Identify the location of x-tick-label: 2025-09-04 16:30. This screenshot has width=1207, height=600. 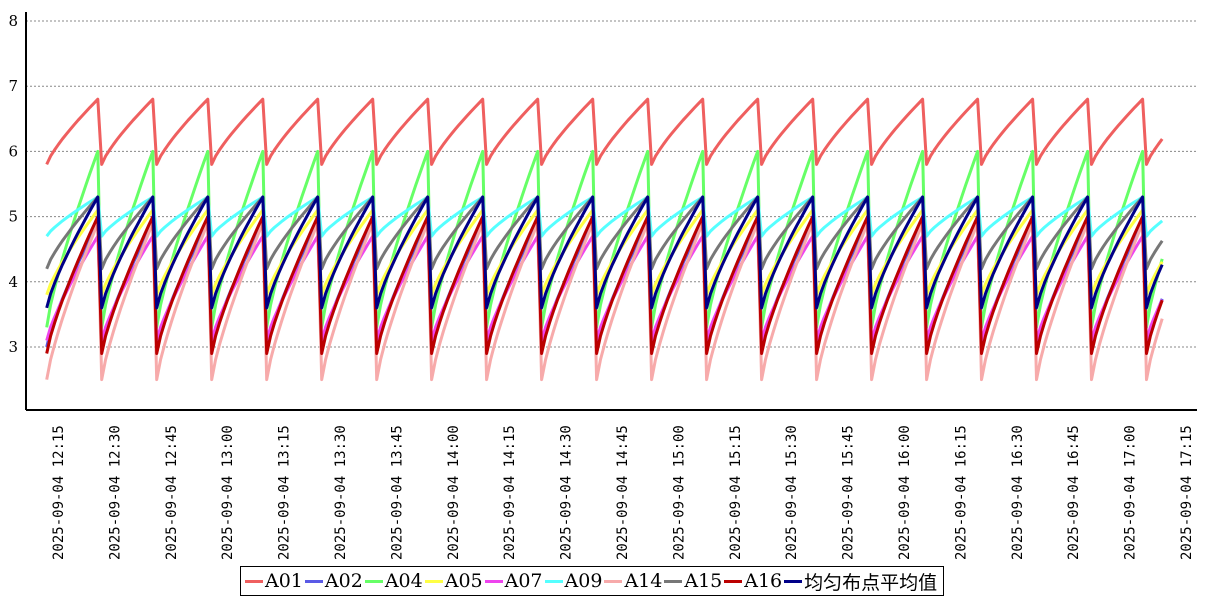
(1018, 492).